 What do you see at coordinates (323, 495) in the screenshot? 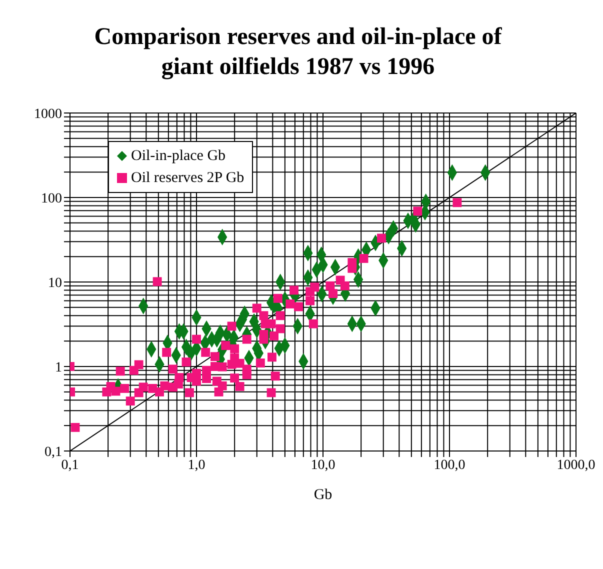
I see `x-axis-title: Gb` at bounding box center [323, 495].